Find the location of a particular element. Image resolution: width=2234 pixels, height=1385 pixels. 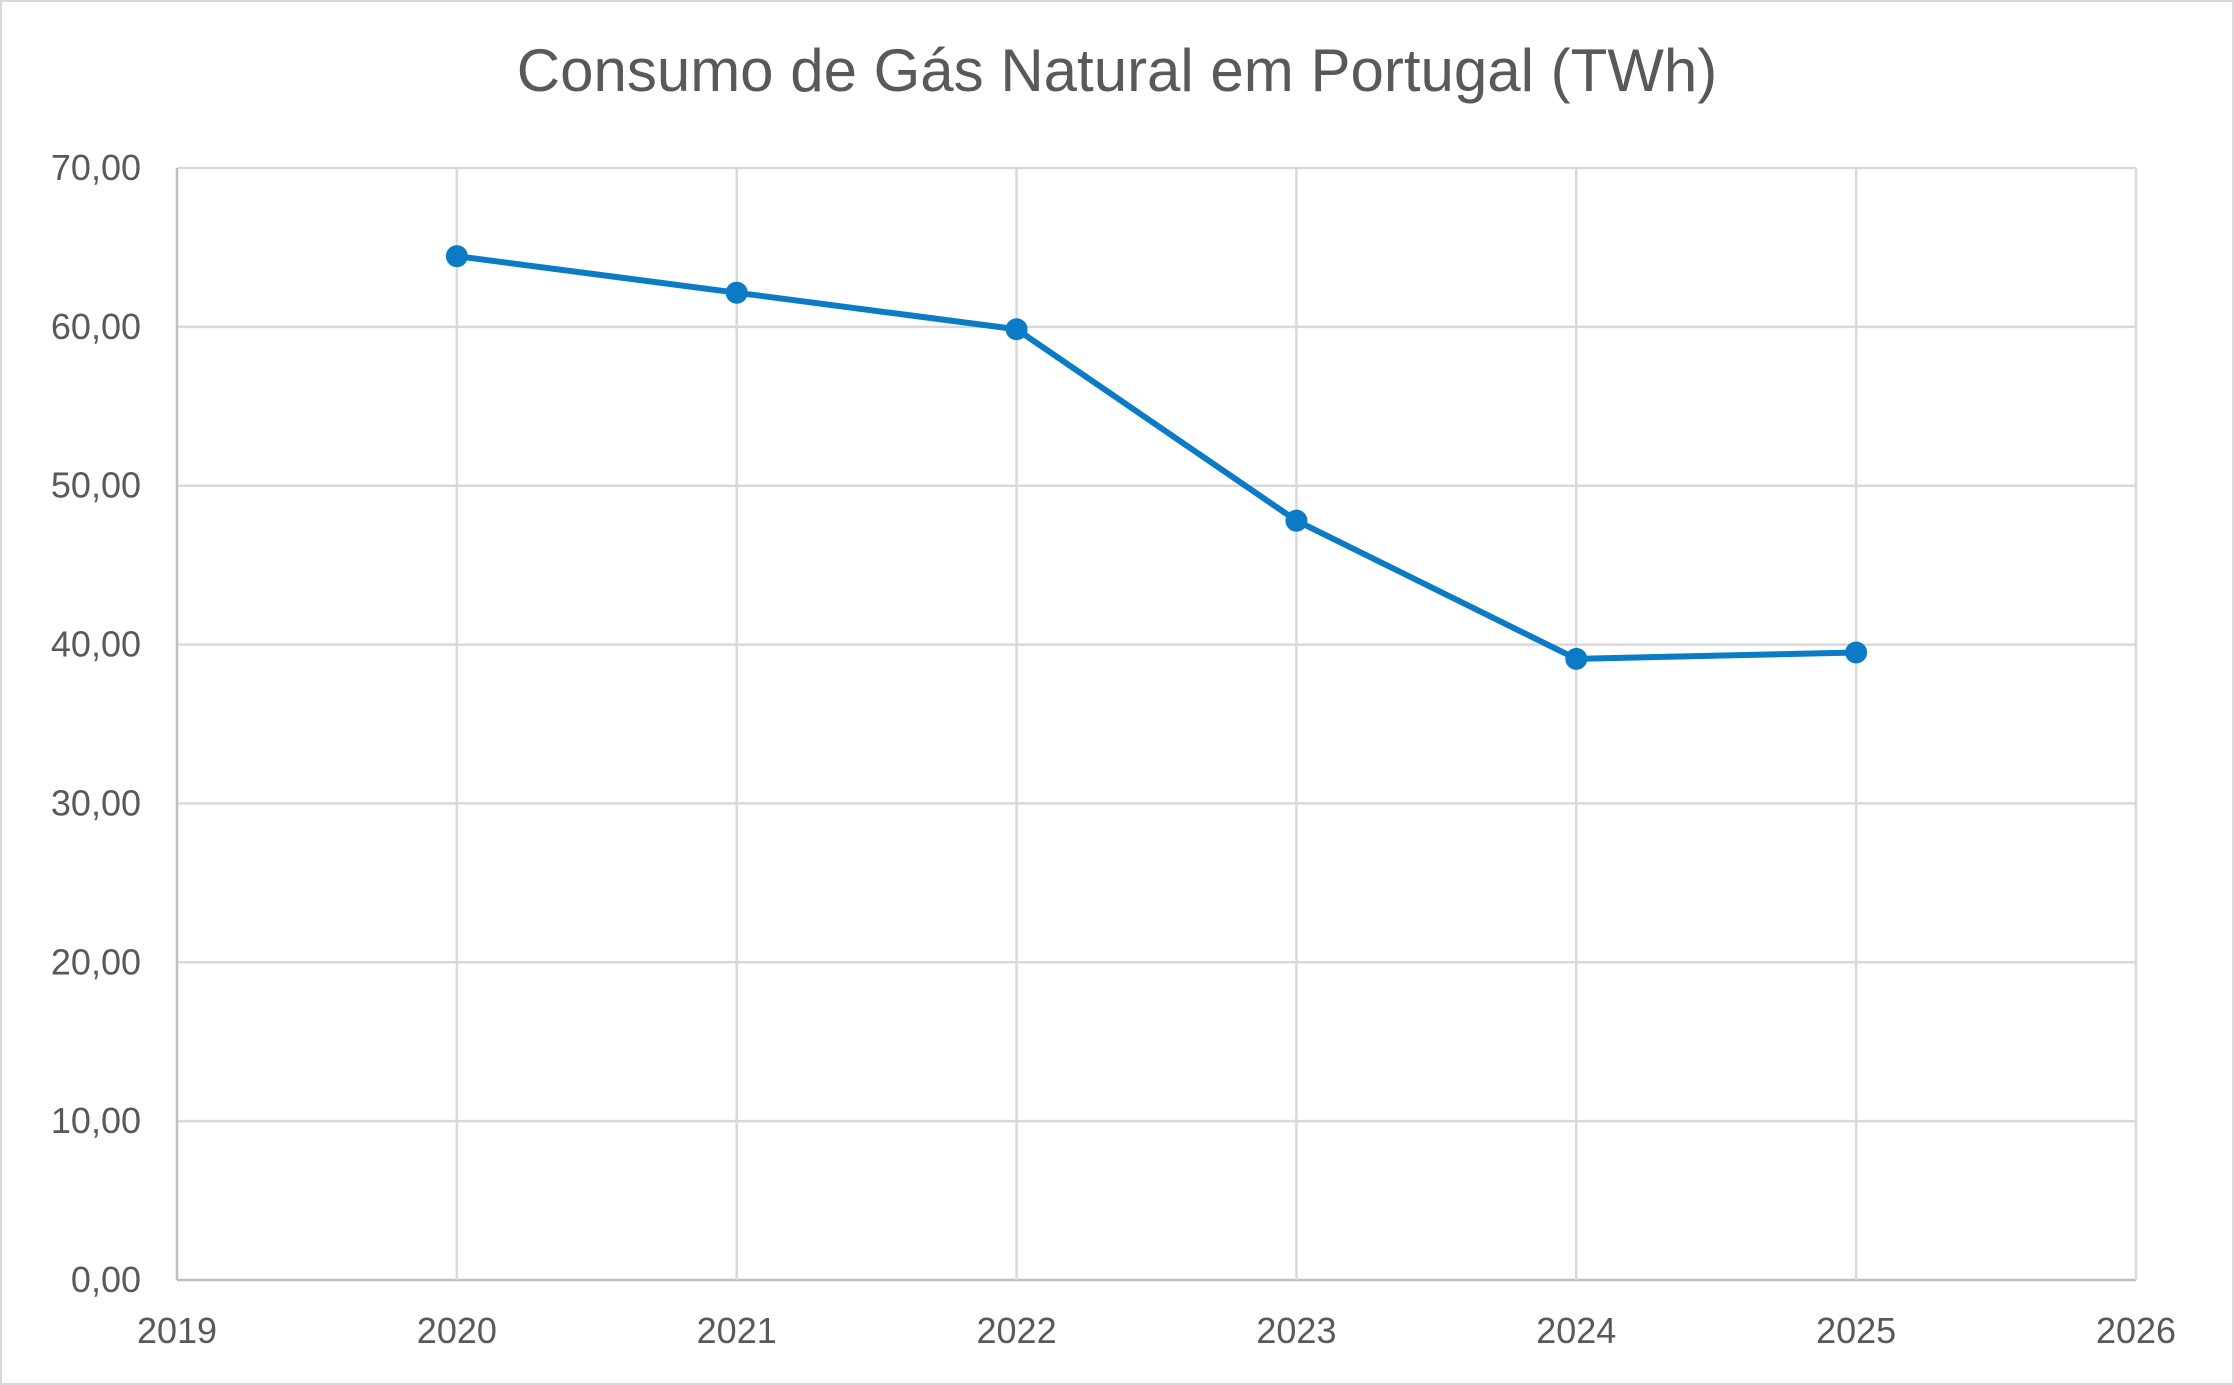

y-tick-label: 50,00 is located at coordinates (96, 485).